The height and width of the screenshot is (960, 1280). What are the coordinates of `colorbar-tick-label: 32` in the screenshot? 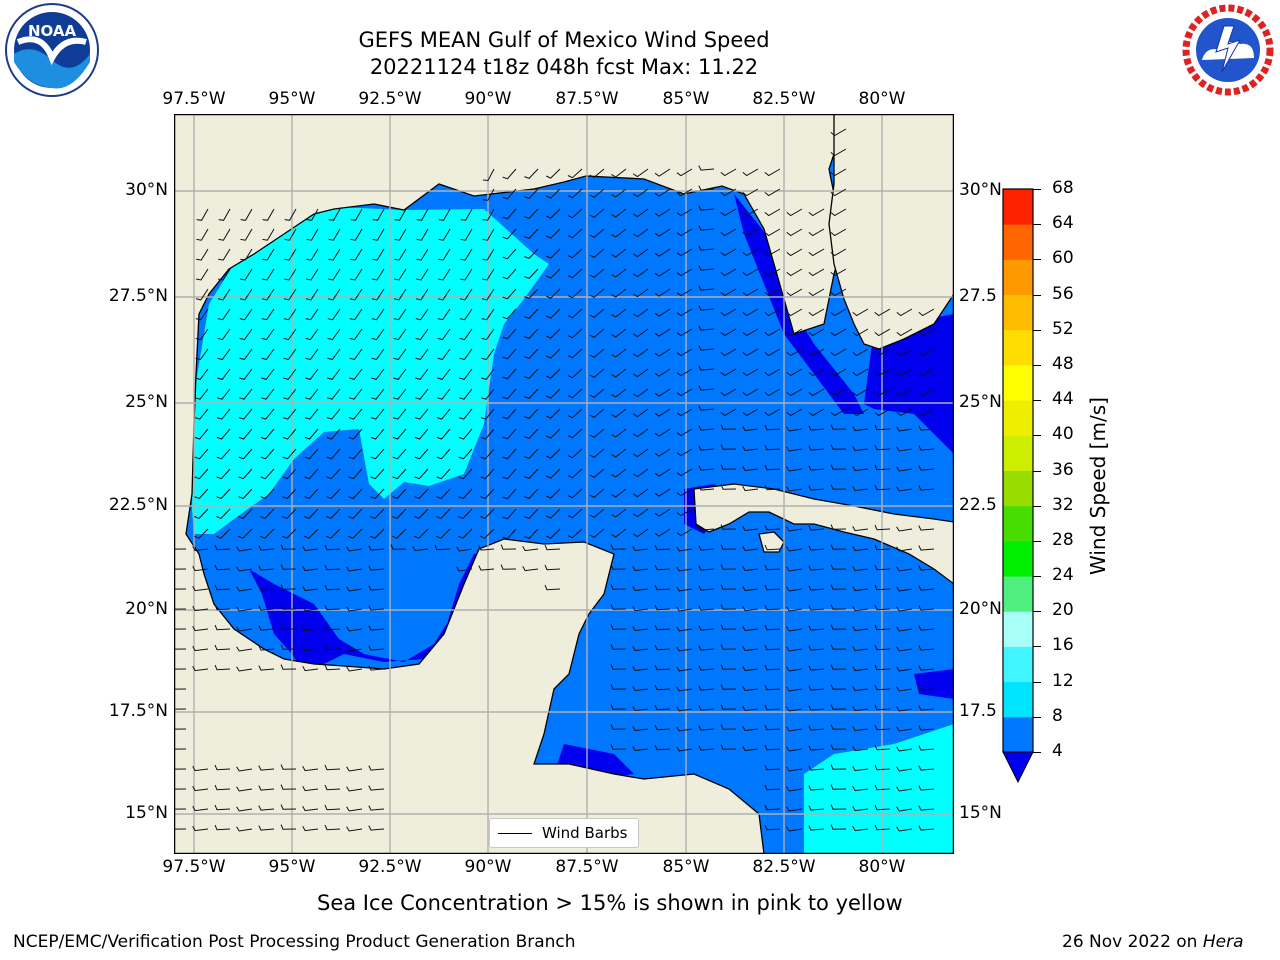 It's located at (1063, 504).